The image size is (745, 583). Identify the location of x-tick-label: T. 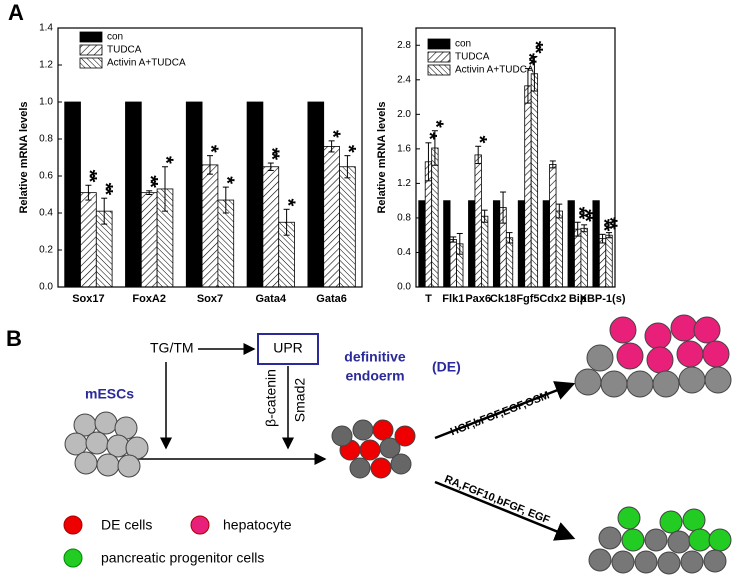
(428, 299).